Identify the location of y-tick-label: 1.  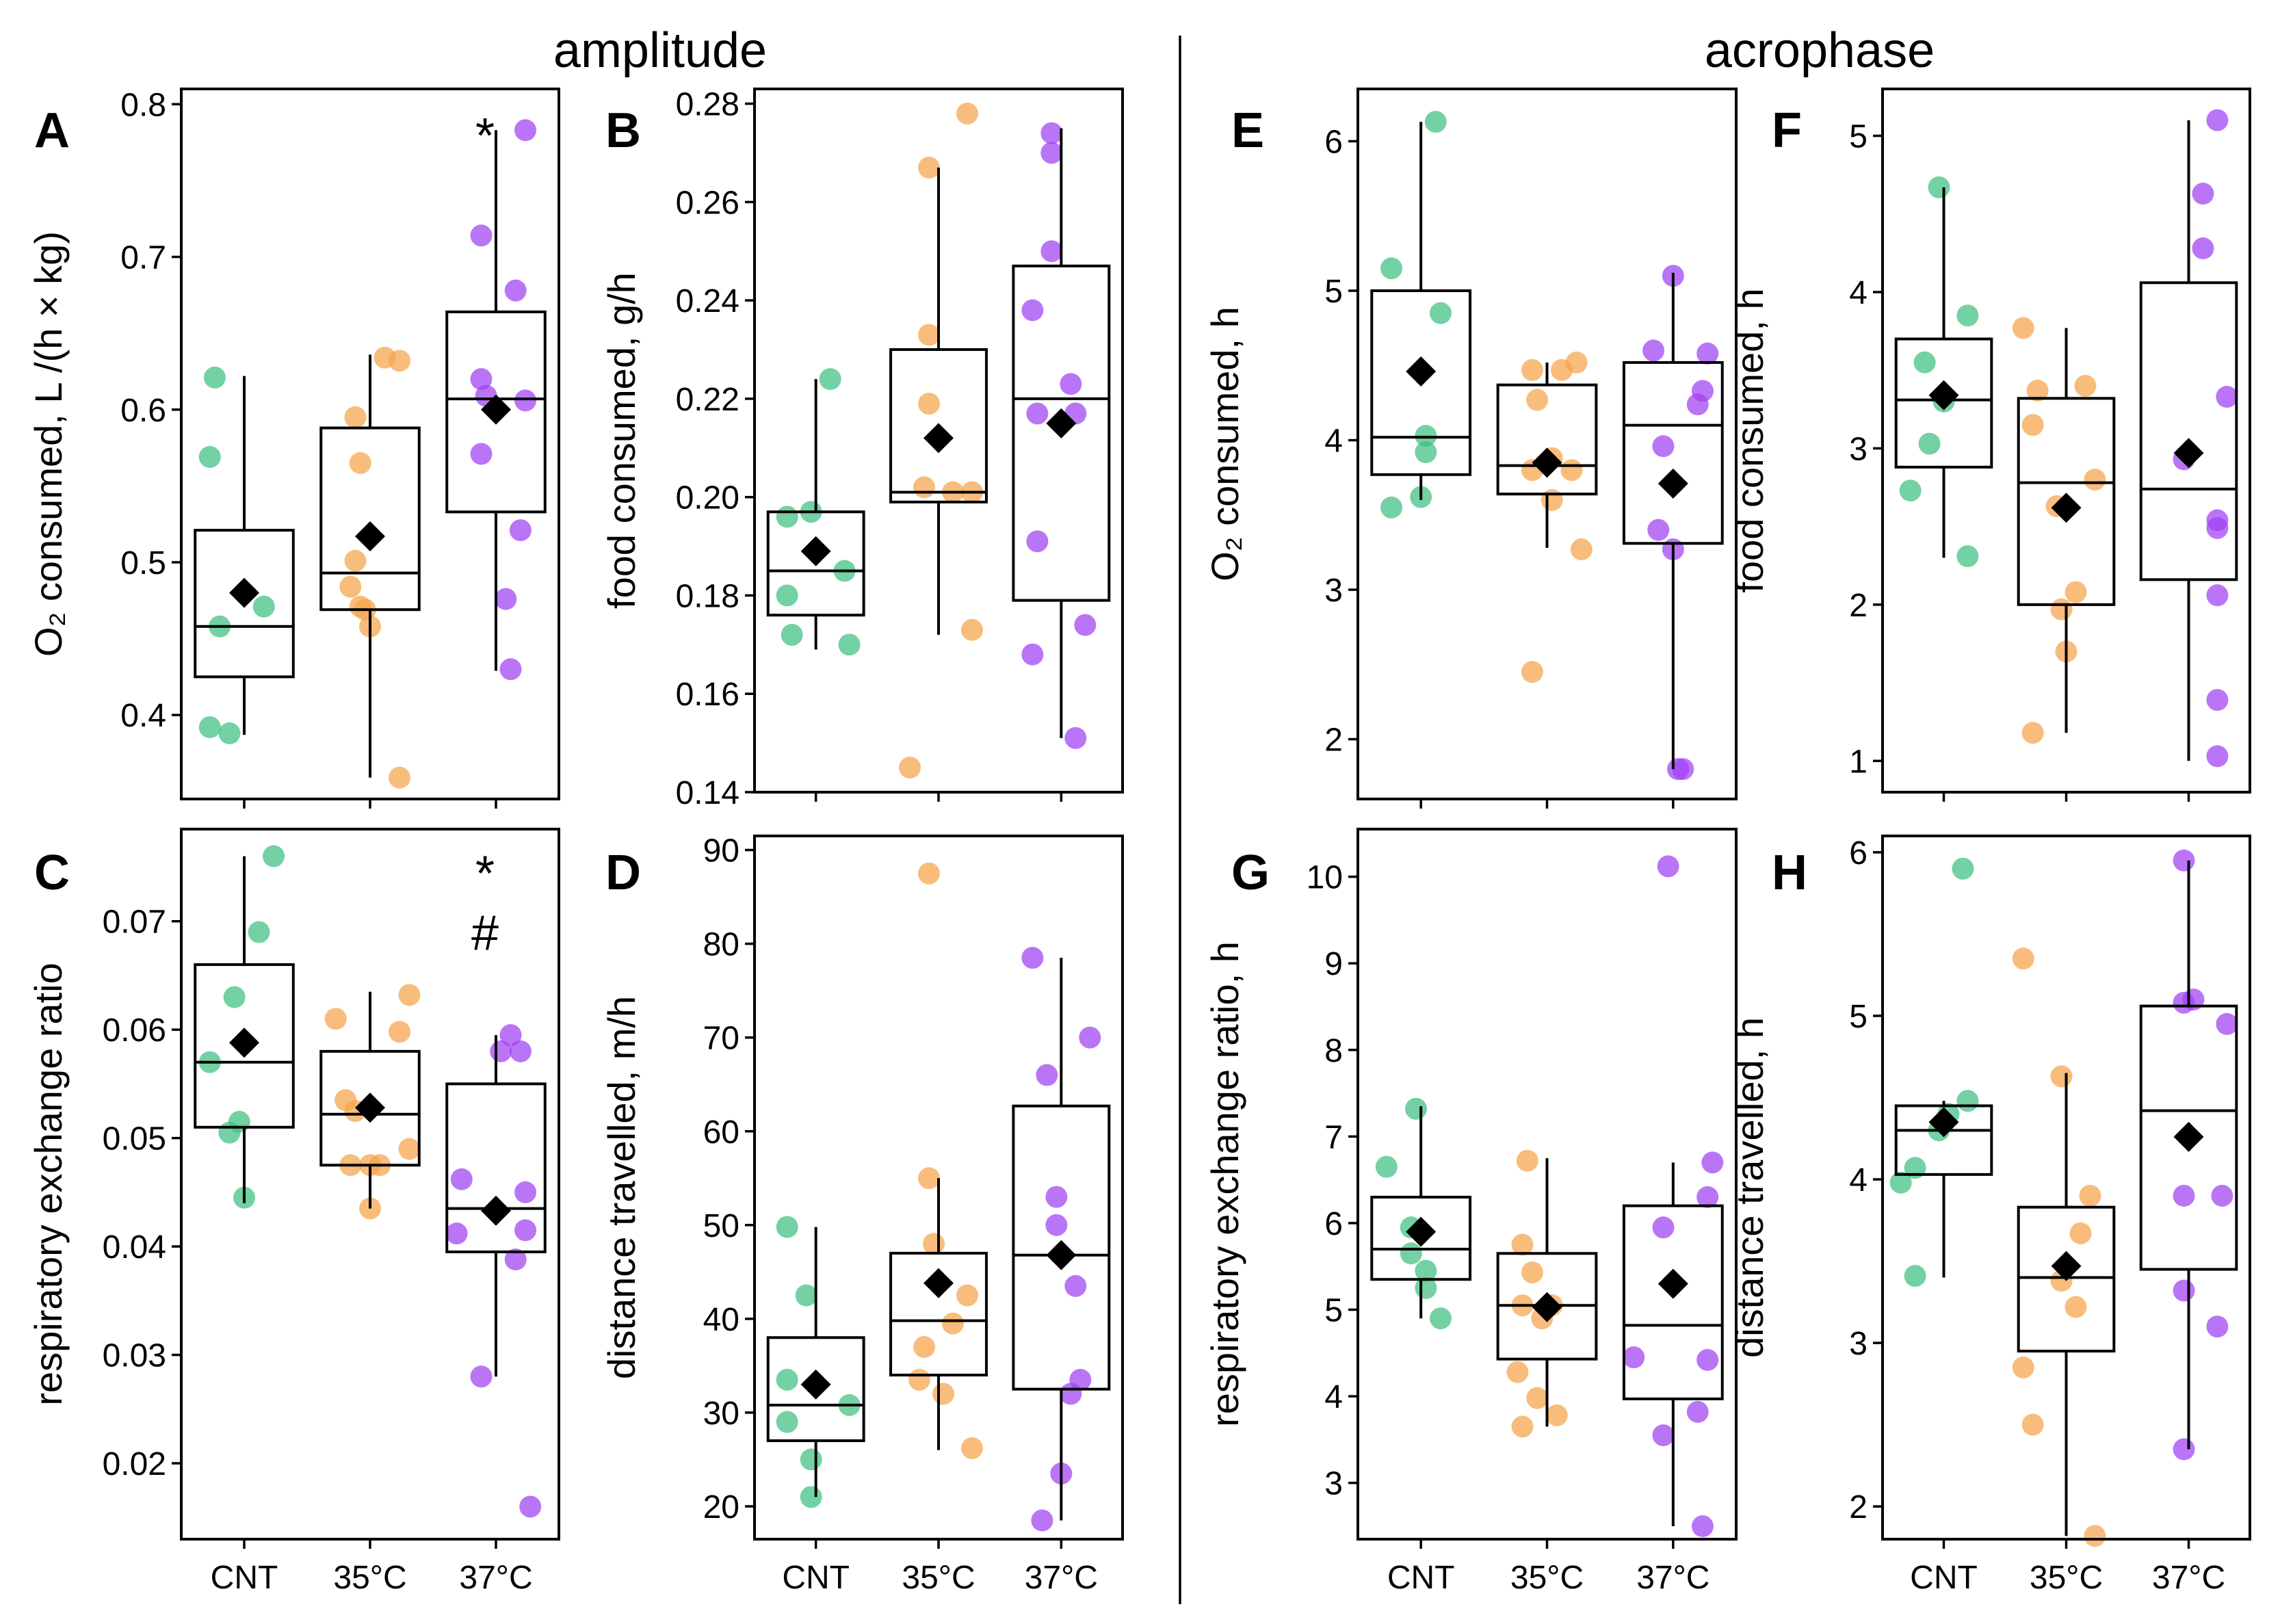
(1858, 762).